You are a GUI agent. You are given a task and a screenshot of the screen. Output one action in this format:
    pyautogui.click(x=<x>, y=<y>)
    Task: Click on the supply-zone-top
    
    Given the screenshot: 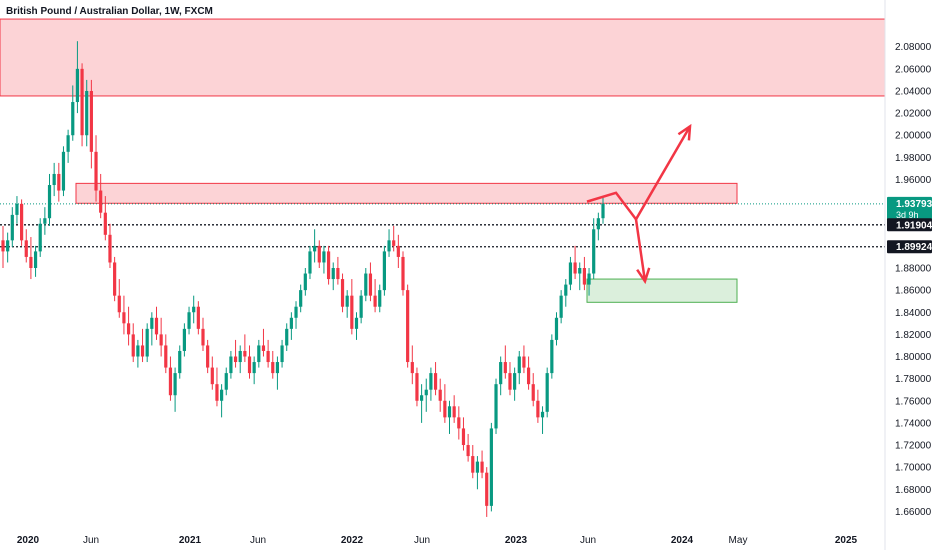 What is the action you would take?
    pyautogui.click(x=443, y=57)
    